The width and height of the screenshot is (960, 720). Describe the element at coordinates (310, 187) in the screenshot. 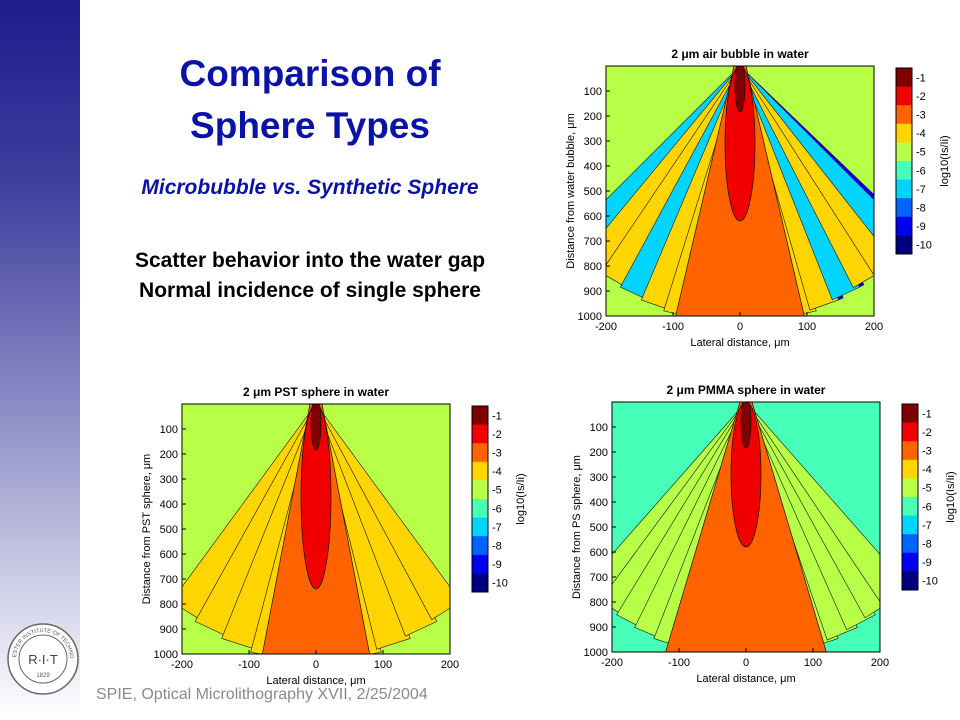

I see `slide-subtitle: Microbubble vs. Synthetic Sphere` at that location.